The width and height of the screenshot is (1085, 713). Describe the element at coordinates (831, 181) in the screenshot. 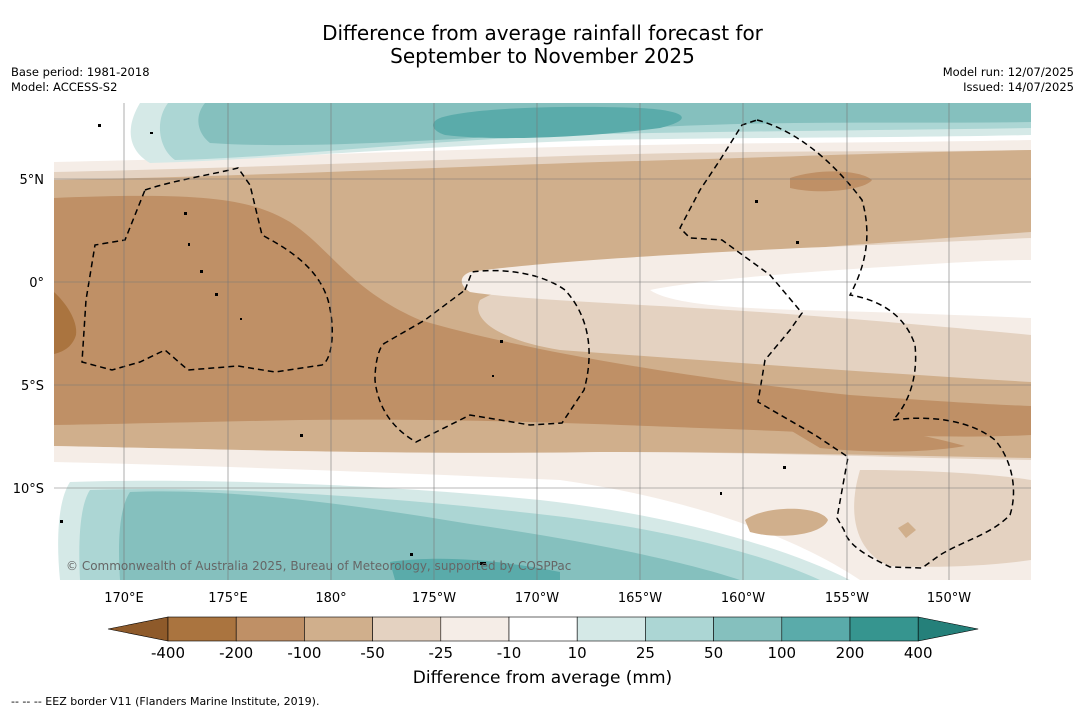

I see `band-dry-100-patch` at that location.